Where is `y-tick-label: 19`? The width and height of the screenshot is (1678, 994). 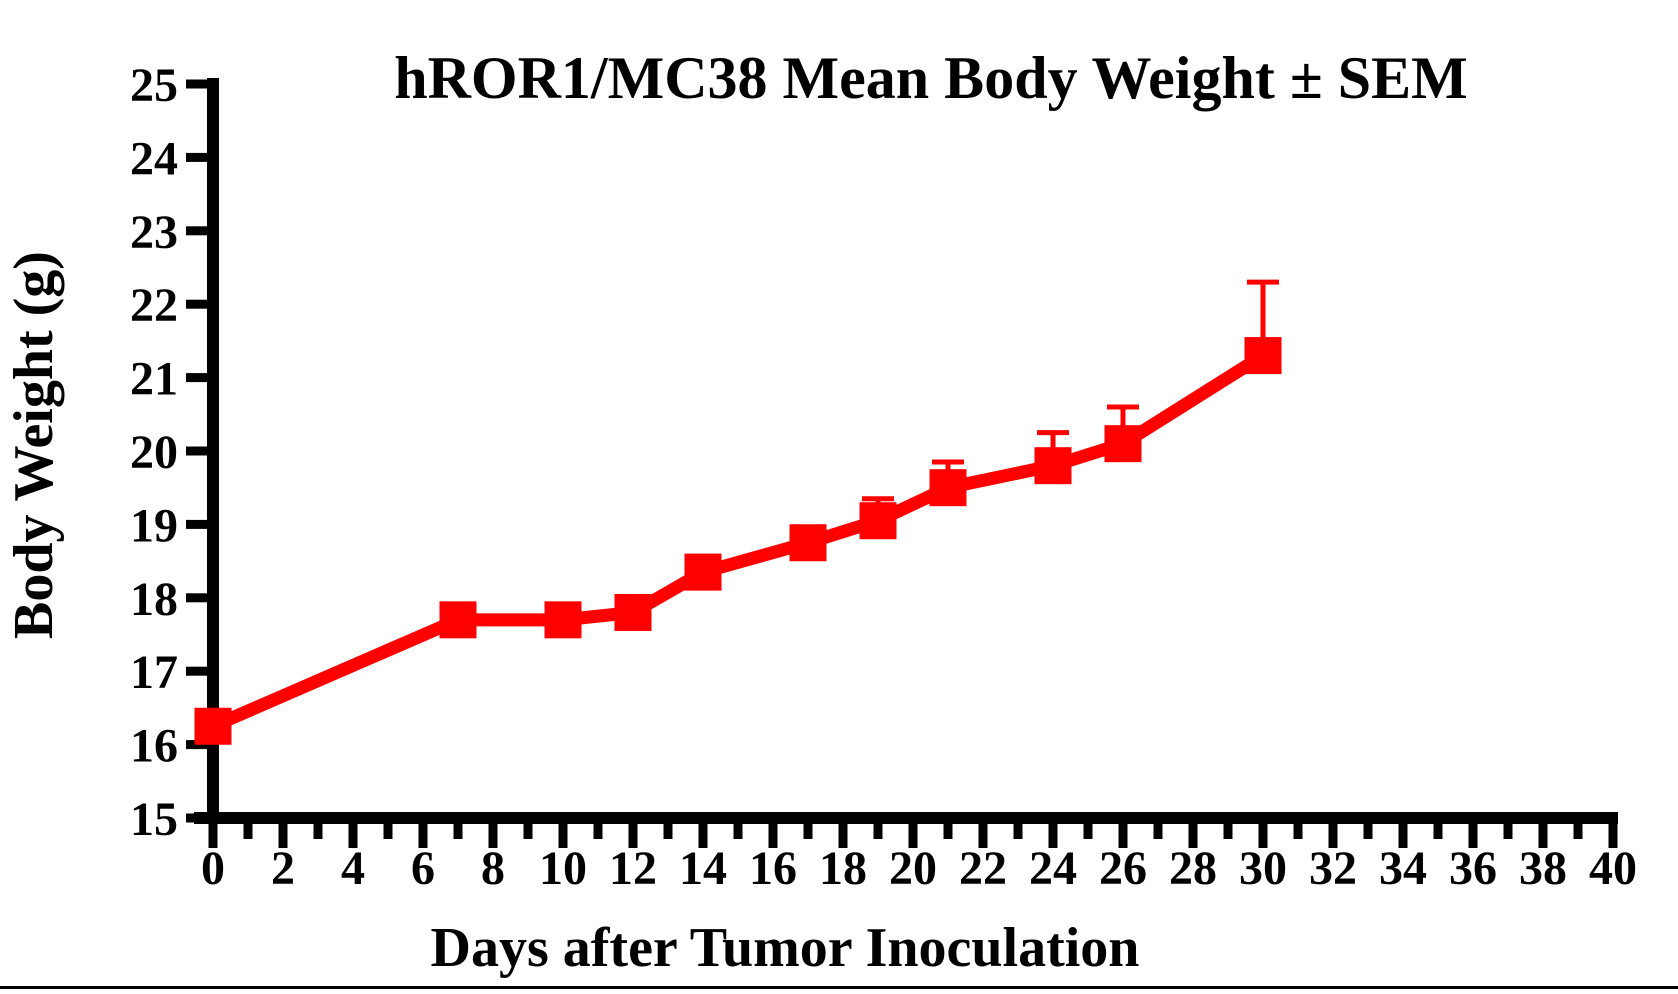
y-tick-label: 19 is located at coordinates (154, 525).